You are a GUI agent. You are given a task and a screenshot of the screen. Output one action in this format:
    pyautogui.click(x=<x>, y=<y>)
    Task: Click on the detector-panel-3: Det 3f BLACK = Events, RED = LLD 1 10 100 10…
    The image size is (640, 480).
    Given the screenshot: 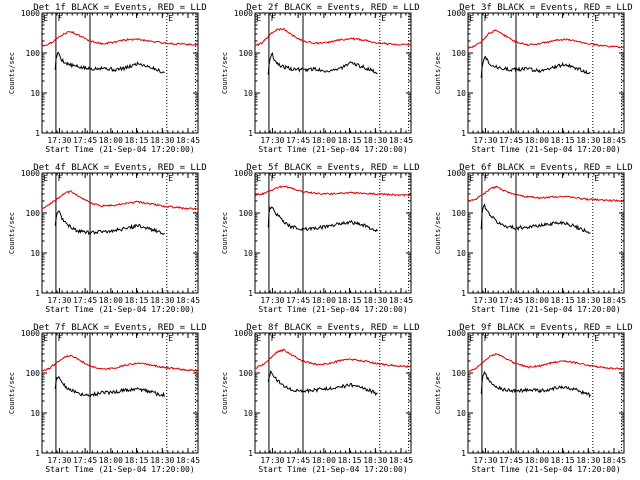 What is the action you would take?
    pyautogui.click(x=533, y=78)
    